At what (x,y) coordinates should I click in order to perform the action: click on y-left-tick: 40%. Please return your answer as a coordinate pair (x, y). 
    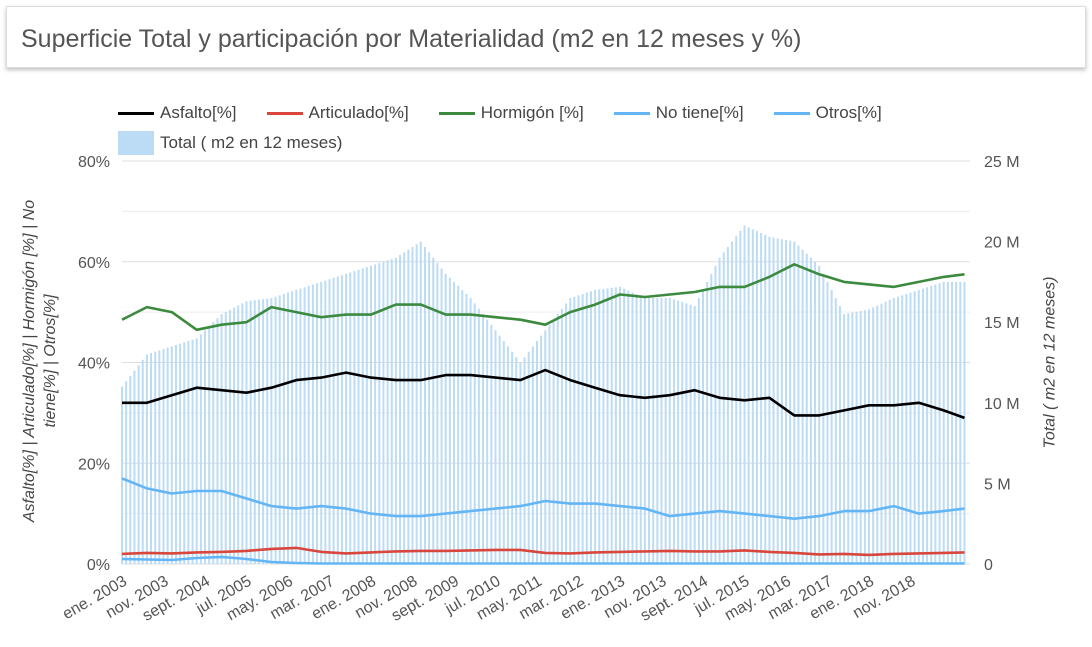
    Looking at the image, I should click on (94, 364).